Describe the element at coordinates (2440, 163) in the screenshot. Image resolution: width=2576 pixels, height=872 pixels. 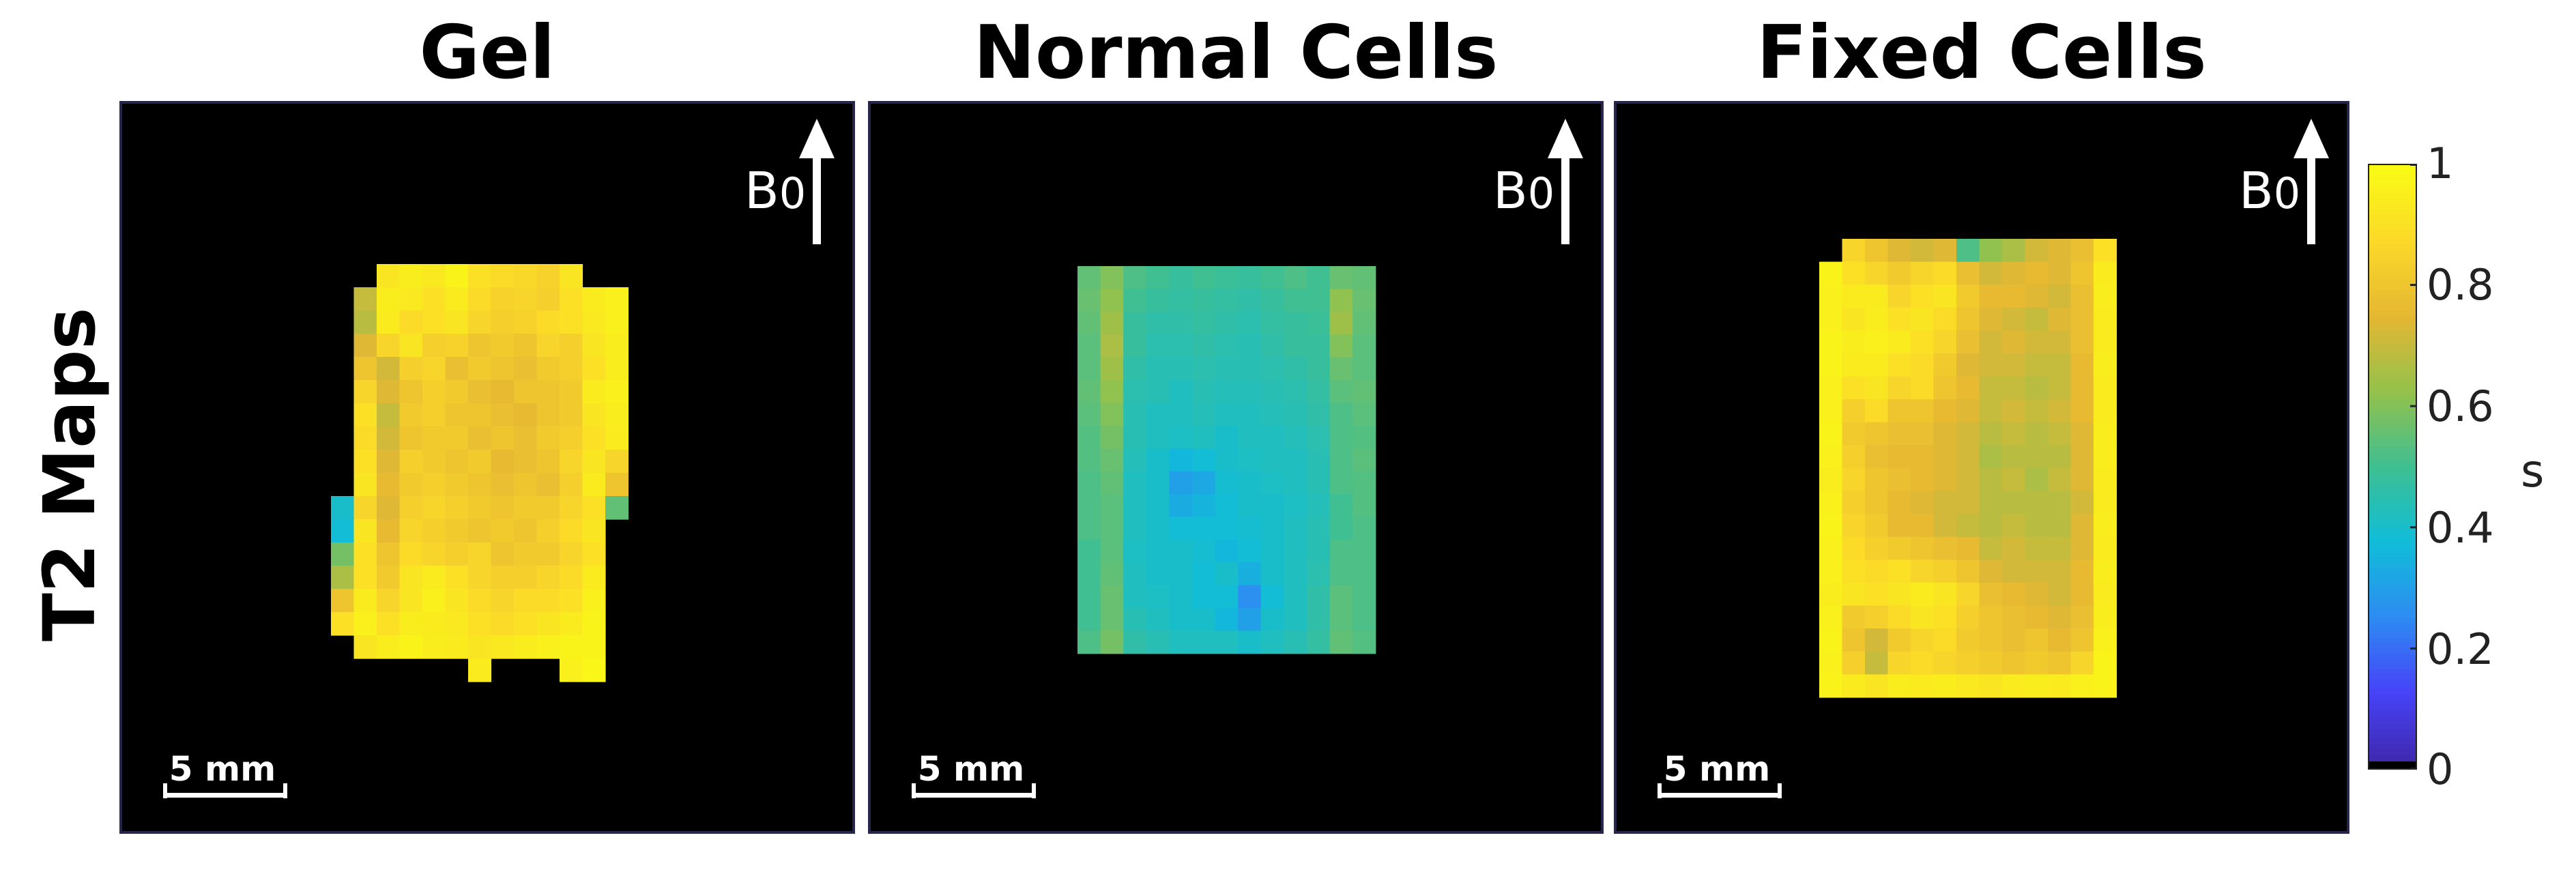
I see `colorbar-tick-label: 1` at that location.